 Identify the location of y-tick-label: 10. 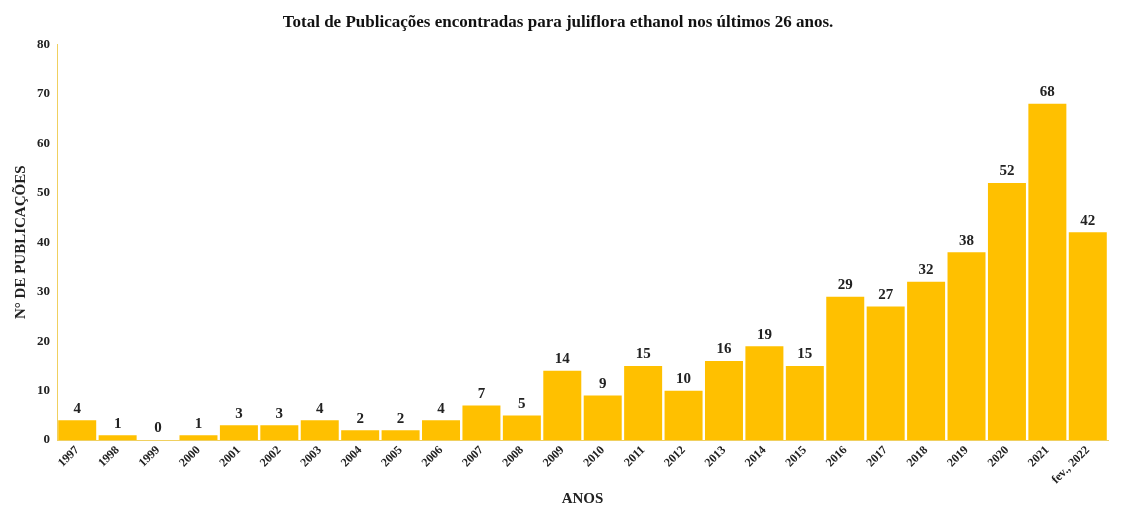
(43, 390).